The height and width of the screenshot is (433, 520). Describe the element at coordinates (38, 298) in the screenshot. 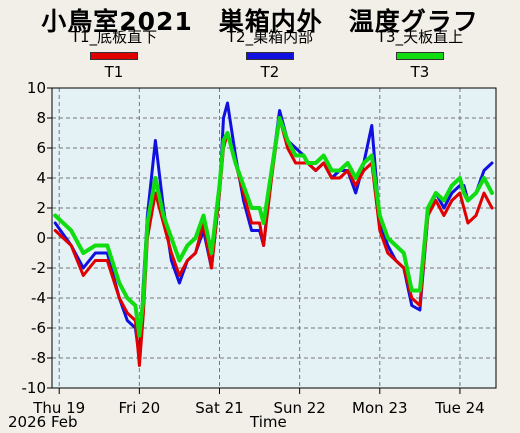

I see `y-tick-label: -4` at that location.